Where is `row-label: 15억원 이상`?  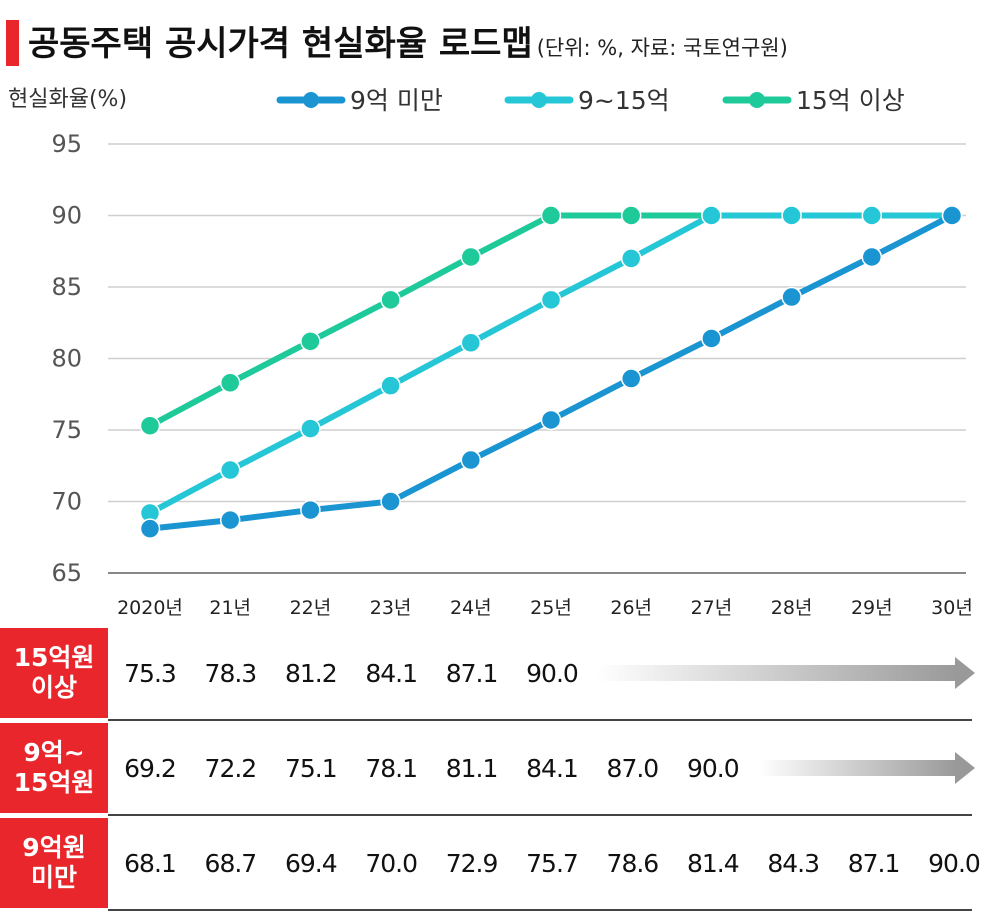 row-label: 15억원 이상 is located at coordinates (54, 673).